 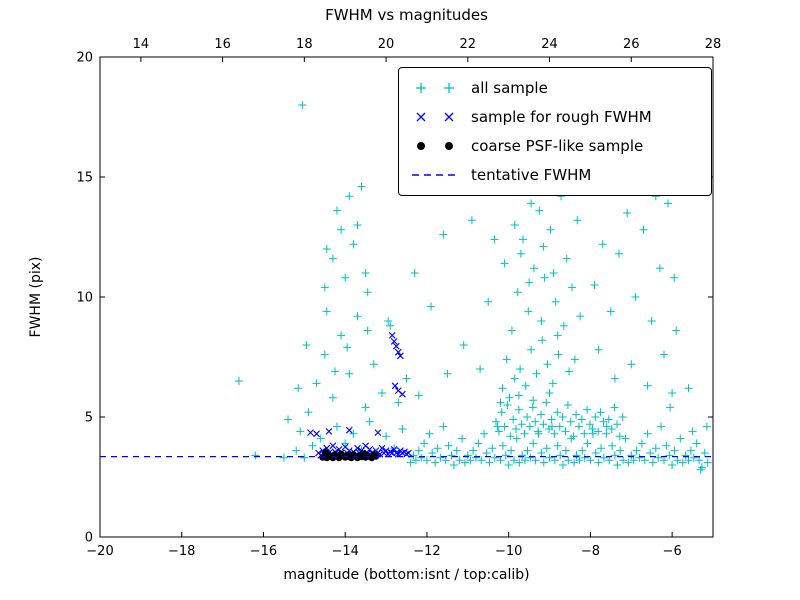 I want to click on svg-text: 15, so click(x=84, y=178).